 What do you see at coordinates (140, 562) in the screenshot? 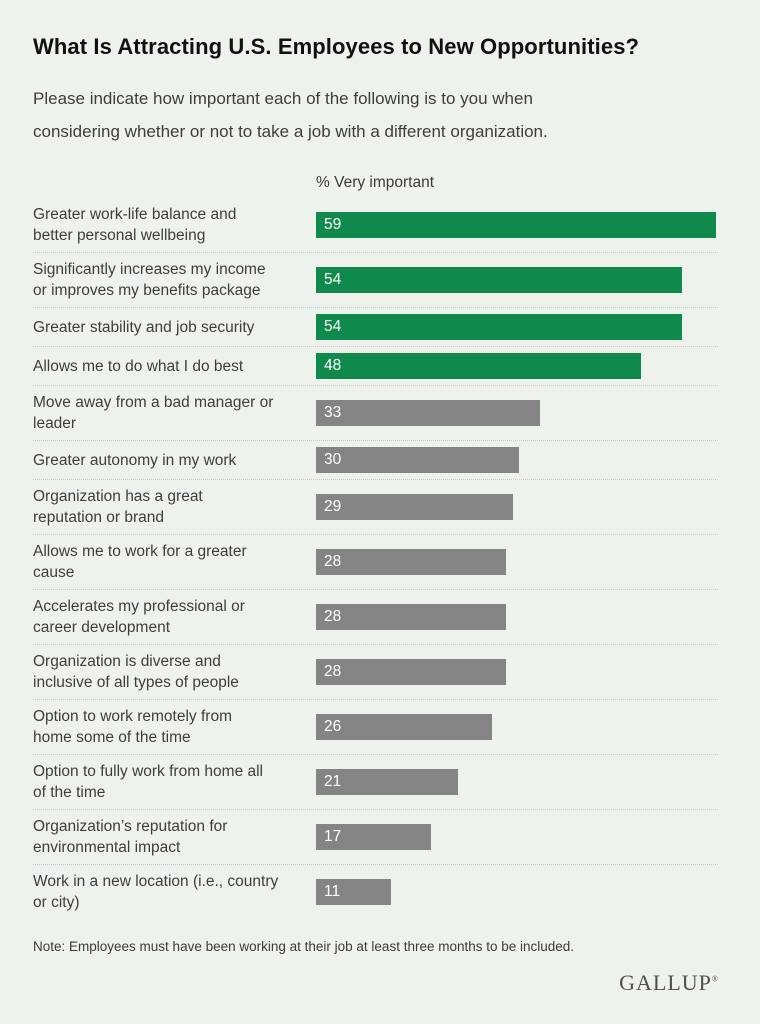
I see `category-label: Allows me to work for a greater cause` at bounding box center [140, 562].